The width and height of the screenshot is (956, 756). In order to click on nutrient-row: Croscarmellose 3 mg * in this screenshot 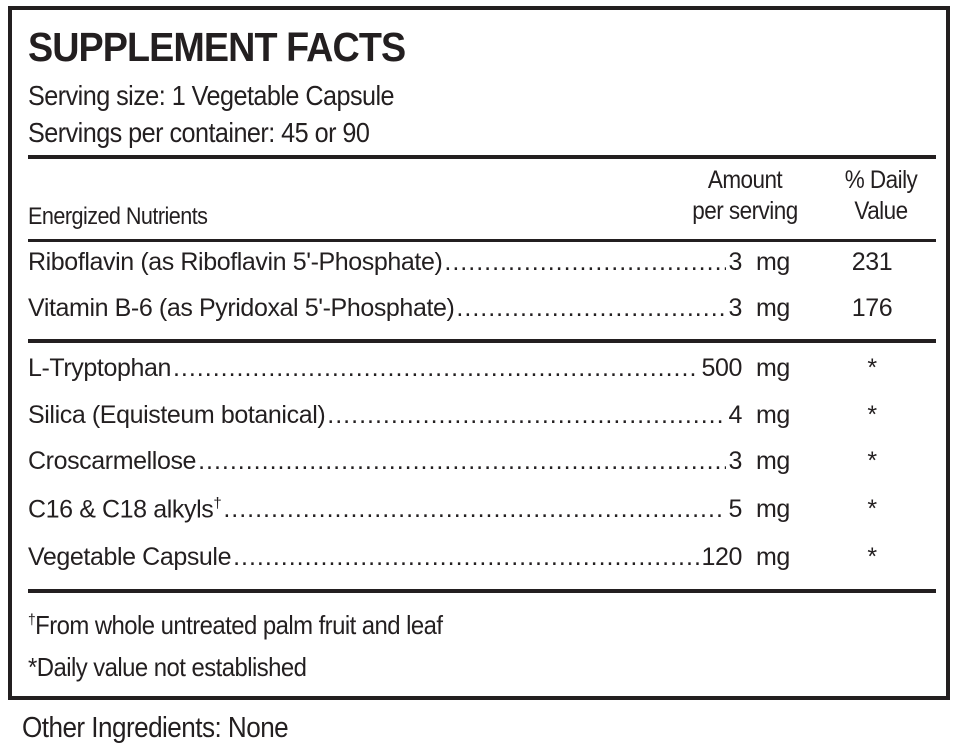, I will do `click(482, 464)`.